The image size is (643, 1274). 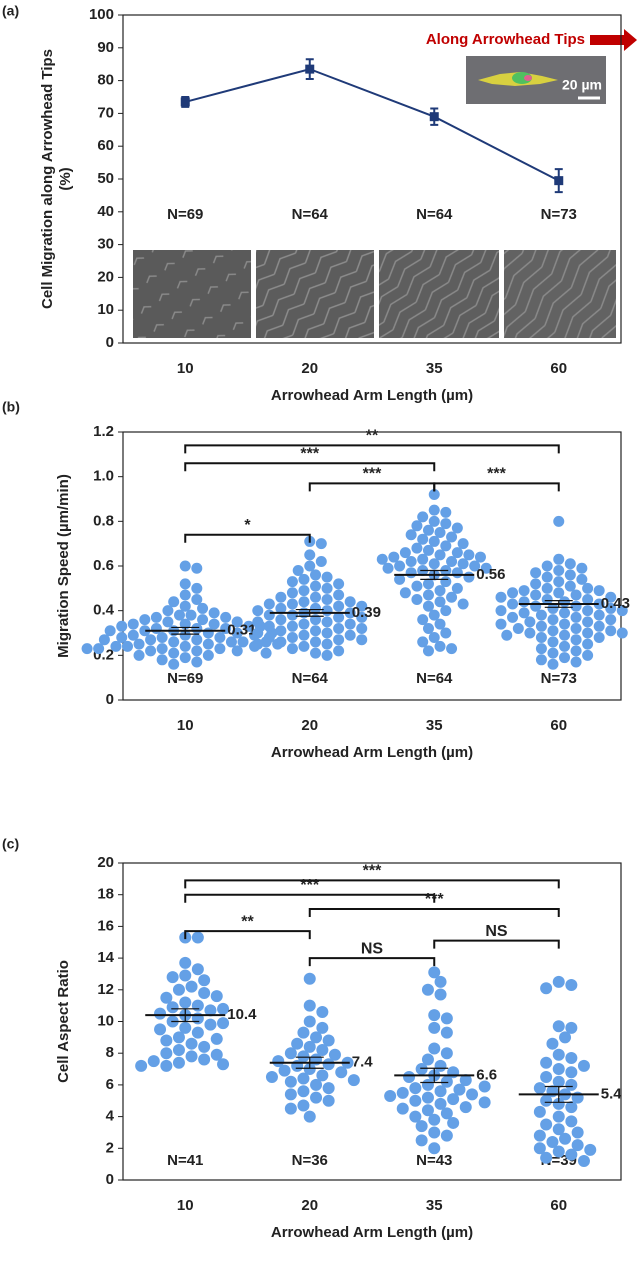 I want to click on y-tick-label: 4, so click(x=110, y=1116).